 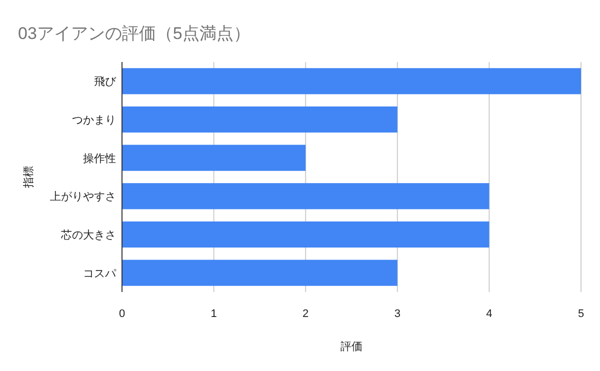 What do you see at coordinates (489, 314) in the screenshot?
I see `x-tick-label: 4` at bounding box center [489, 314].